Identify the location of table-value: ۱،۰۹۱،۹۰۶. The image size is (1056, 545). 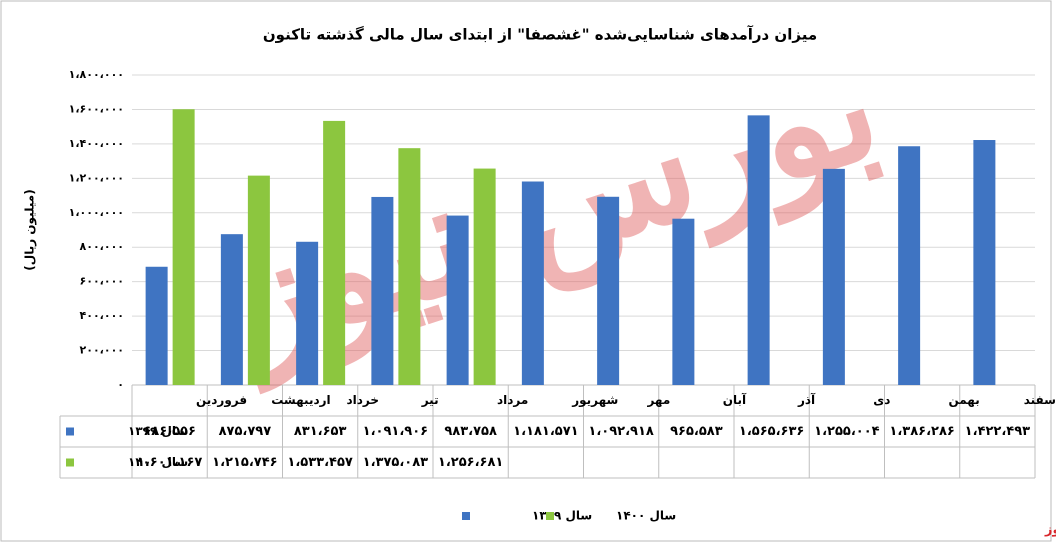
(395, 431).